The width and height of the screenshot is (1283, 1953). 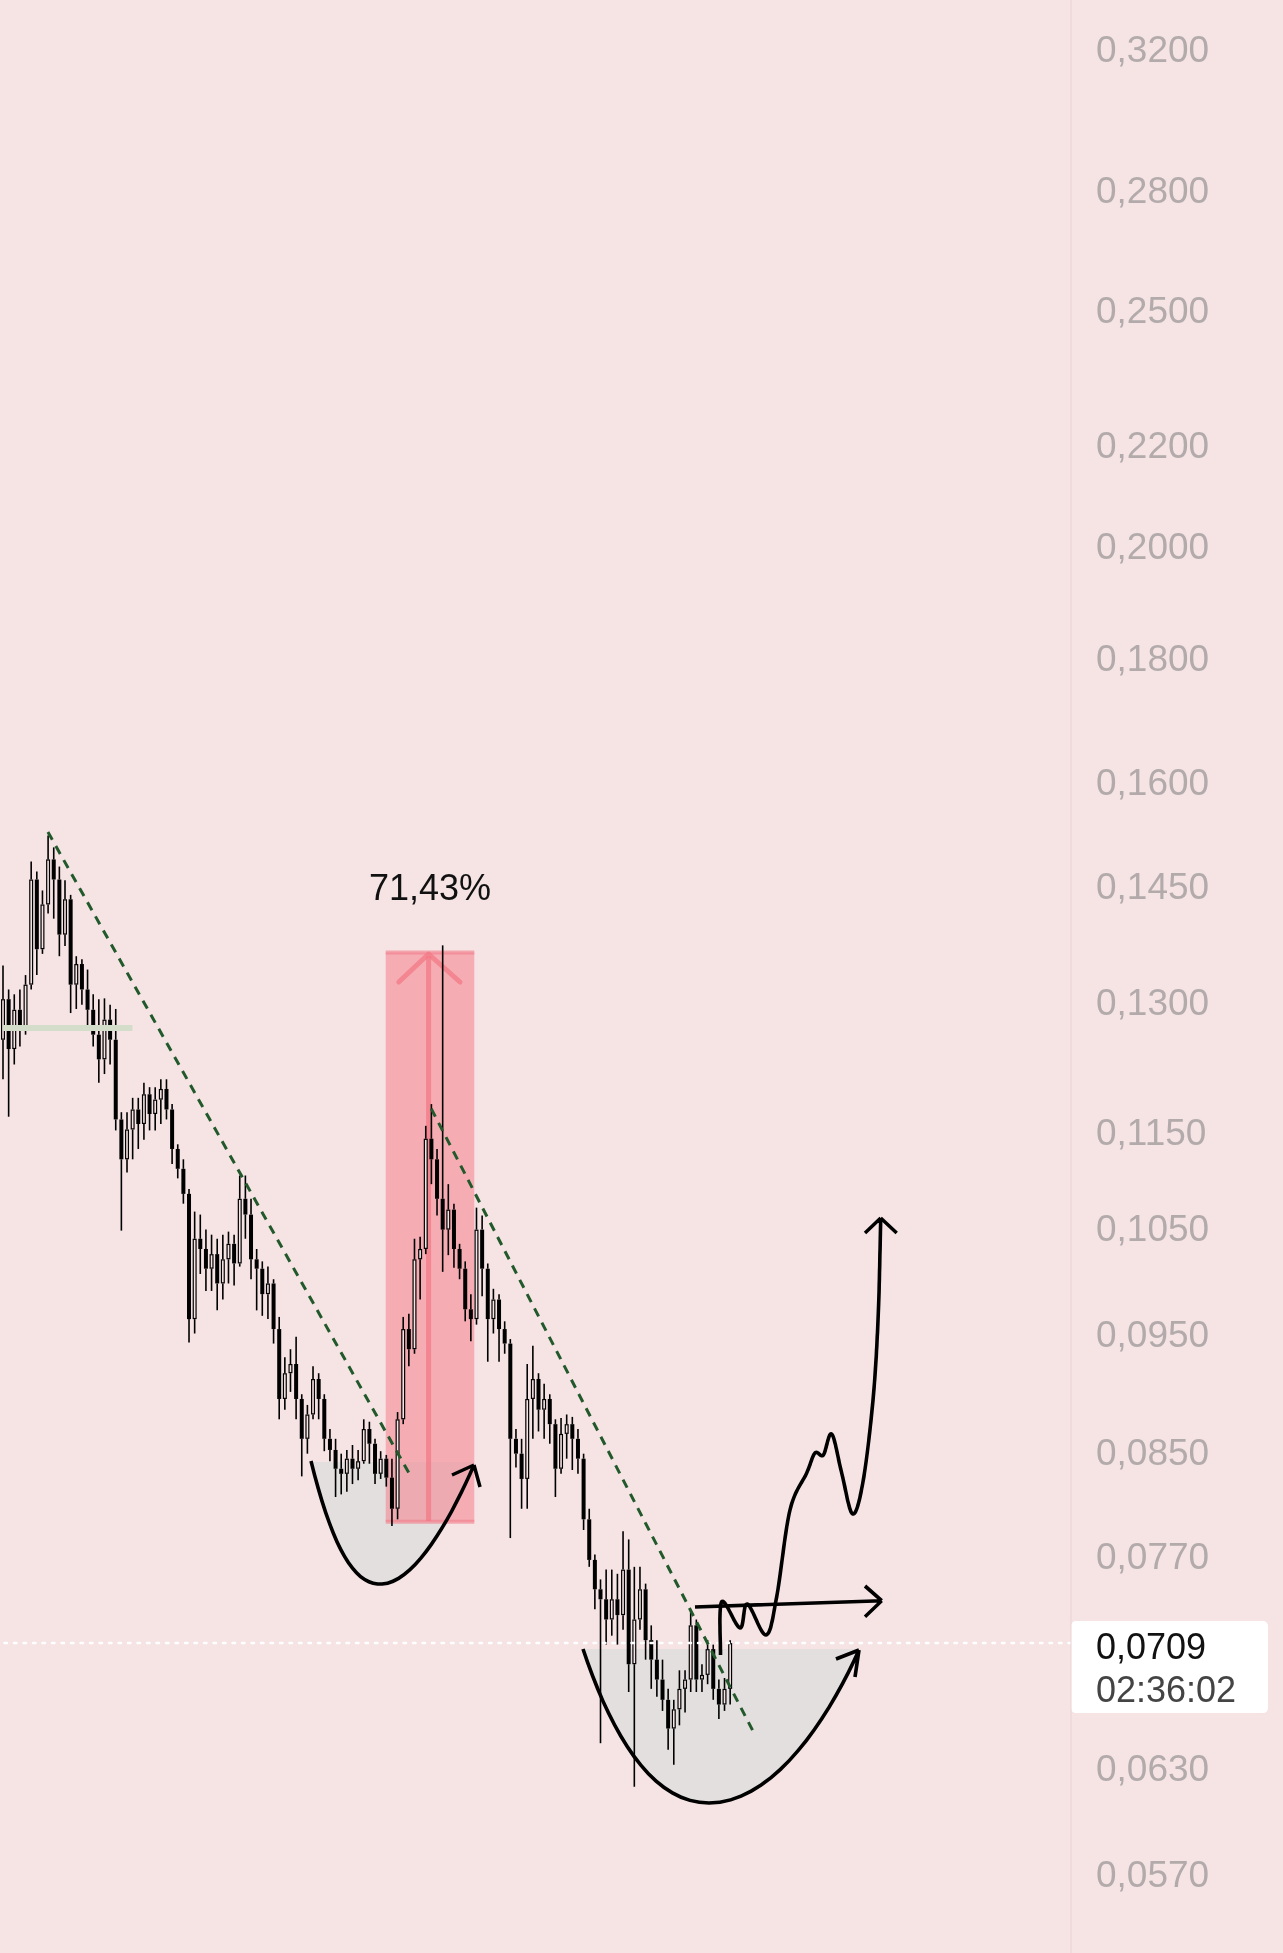 I want to click on y-tick-label: 0,0570, so click(x=1153, y=1875).